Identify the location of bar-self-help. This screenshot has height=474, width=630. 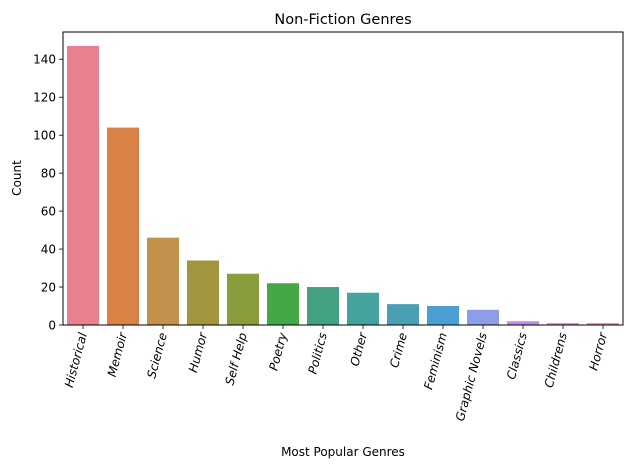
(243, 299).